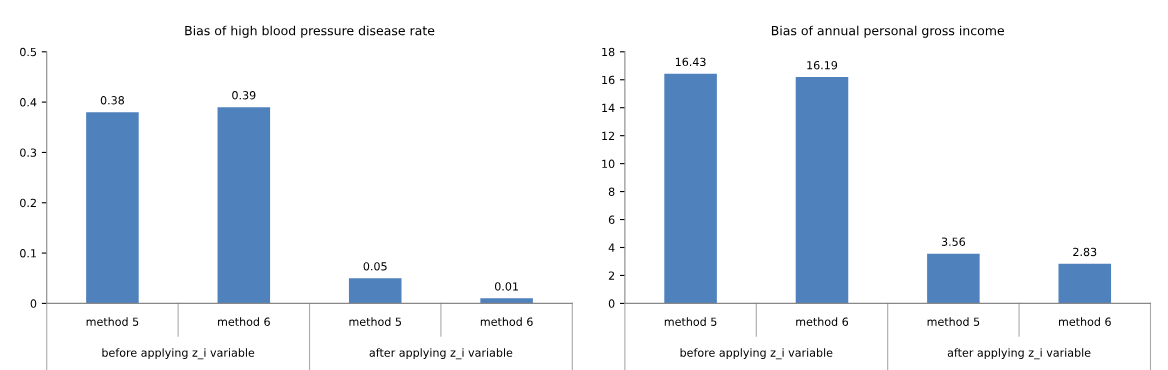 The width and height of the screenshot is (1168, 370). What do you see at coordinates (822, 65) in the screenshot?
I see `data-label: 16.19` at bounding box center [822, 65].